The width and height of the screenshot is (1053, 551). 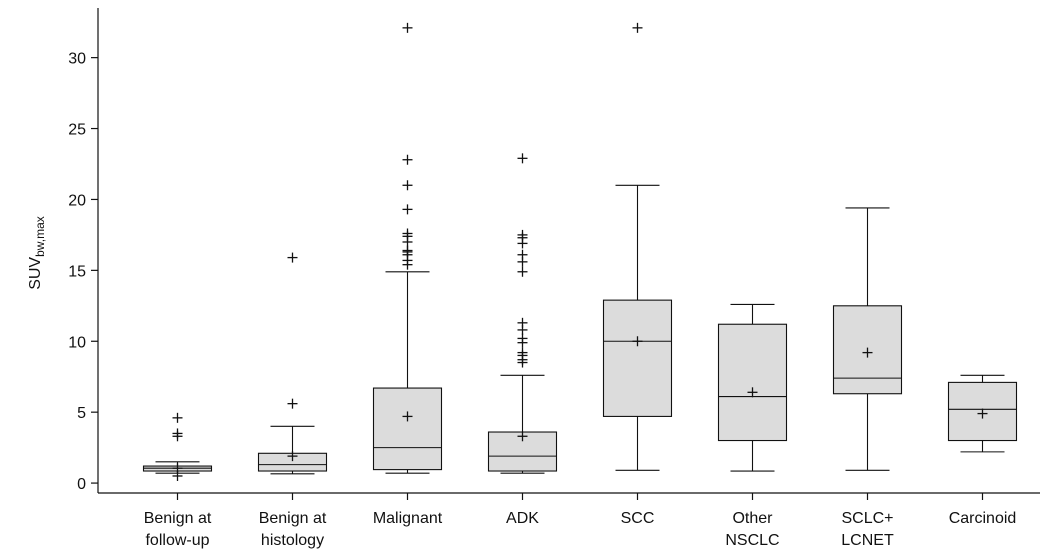 I want to click on x-category-label-line: ADK, so click(x=522, y=518).